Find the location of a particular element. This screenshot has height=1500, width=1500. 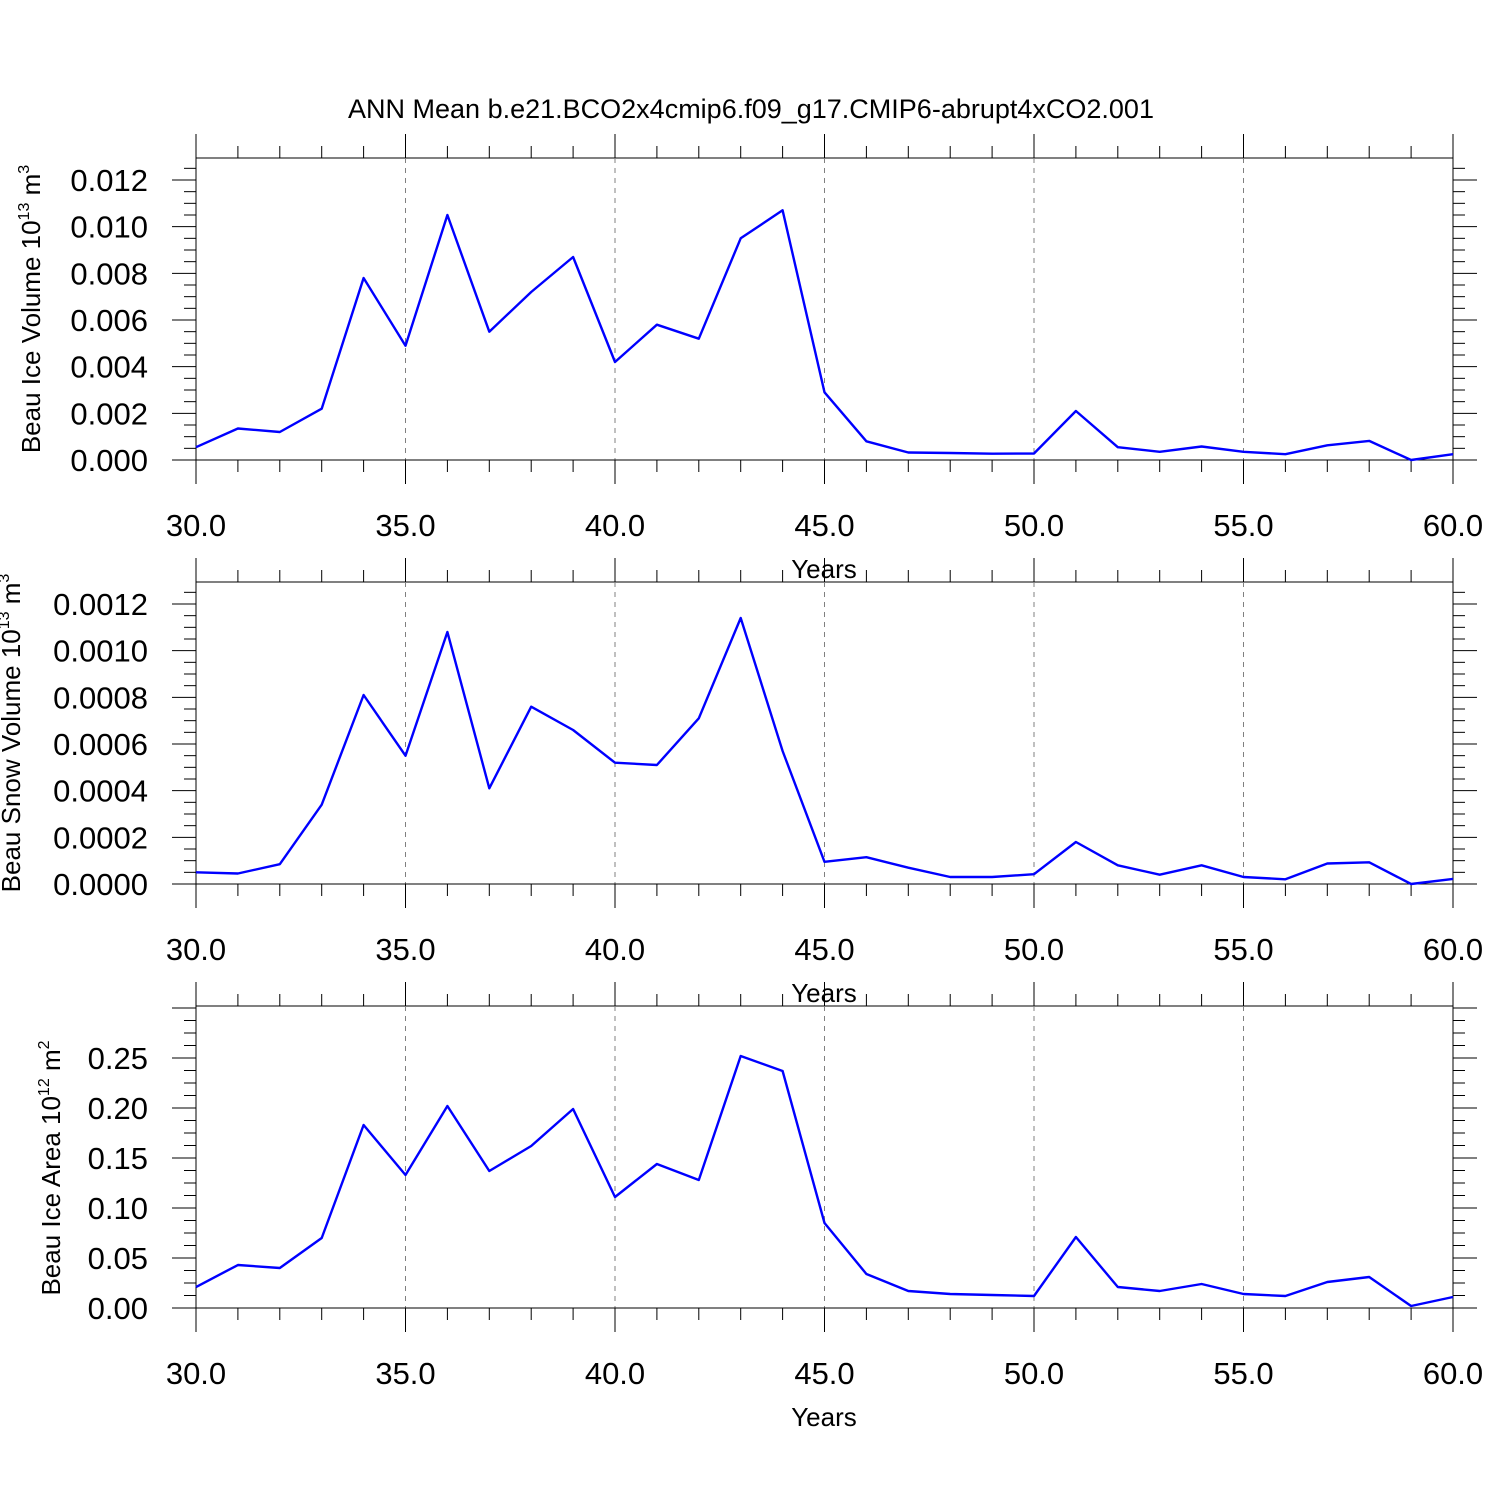

y-tick-label: 0.10 is located at coordinates (118, 1208).